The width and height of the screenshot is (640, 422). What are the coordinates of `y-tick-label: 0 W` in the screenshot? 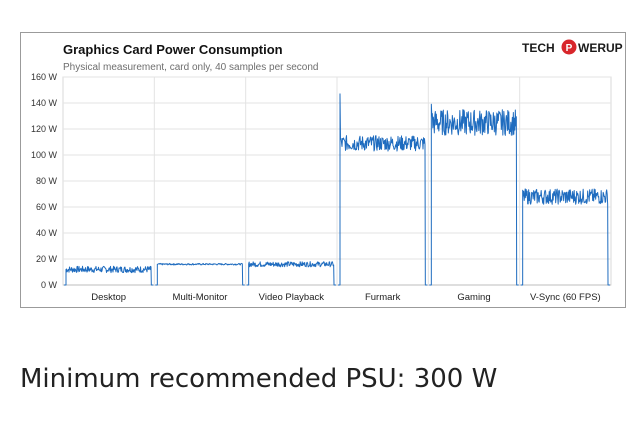 It's located at (49, 285).